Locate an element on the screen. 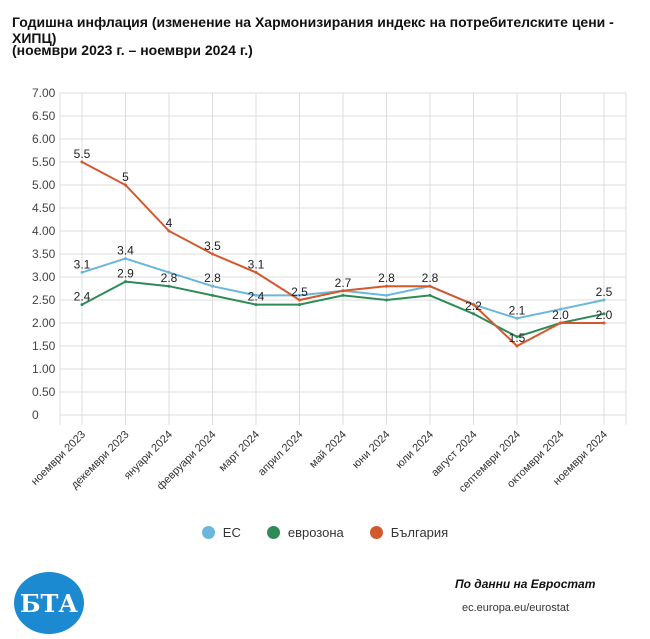 The width and height of the screenshot is (650, 639). data-label: 2.7 is located at coordinates (343, 283).